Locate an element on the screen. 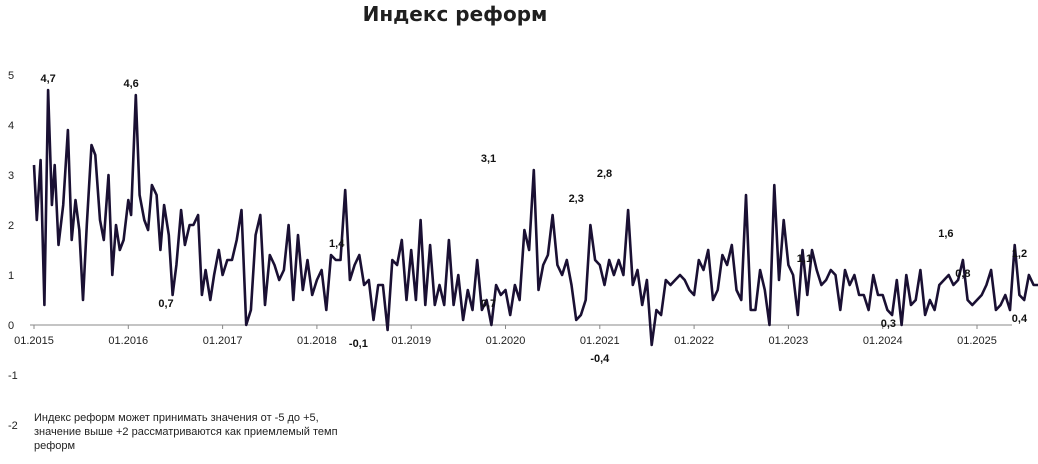 This screenshot has height=464, width=1038. x-tick-label: 01.2017 is located at coordinates (223, 341).